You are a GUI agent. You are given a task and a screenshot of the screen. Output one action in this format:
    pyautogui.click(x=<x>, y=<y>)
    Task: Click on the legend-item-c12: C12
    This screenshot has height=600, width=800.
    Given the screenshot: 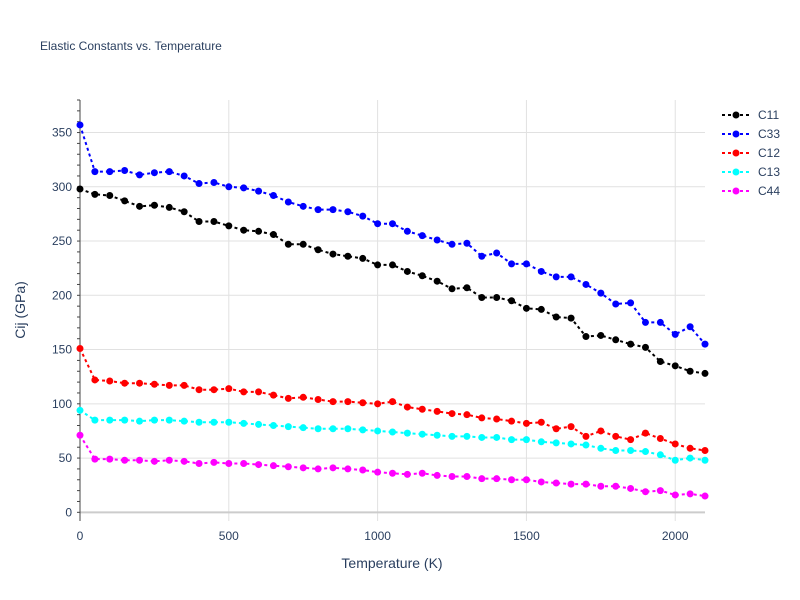 What is the action you would take?
    pyautogui.click(x=751, y=153)
    